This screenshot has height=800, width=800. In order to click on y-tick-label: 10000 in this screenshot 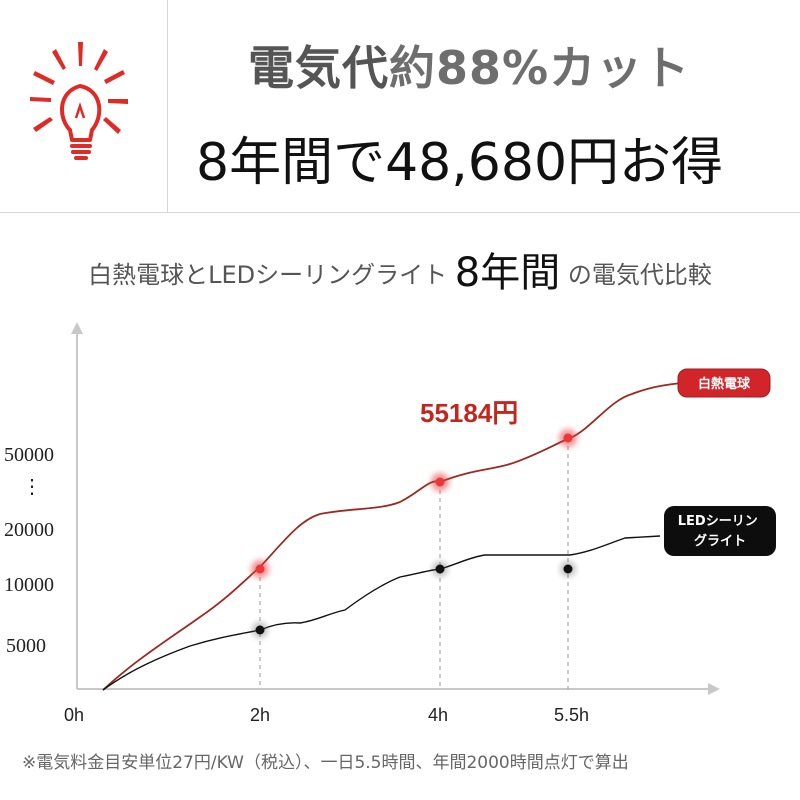, I will do `click(29, 585)`.